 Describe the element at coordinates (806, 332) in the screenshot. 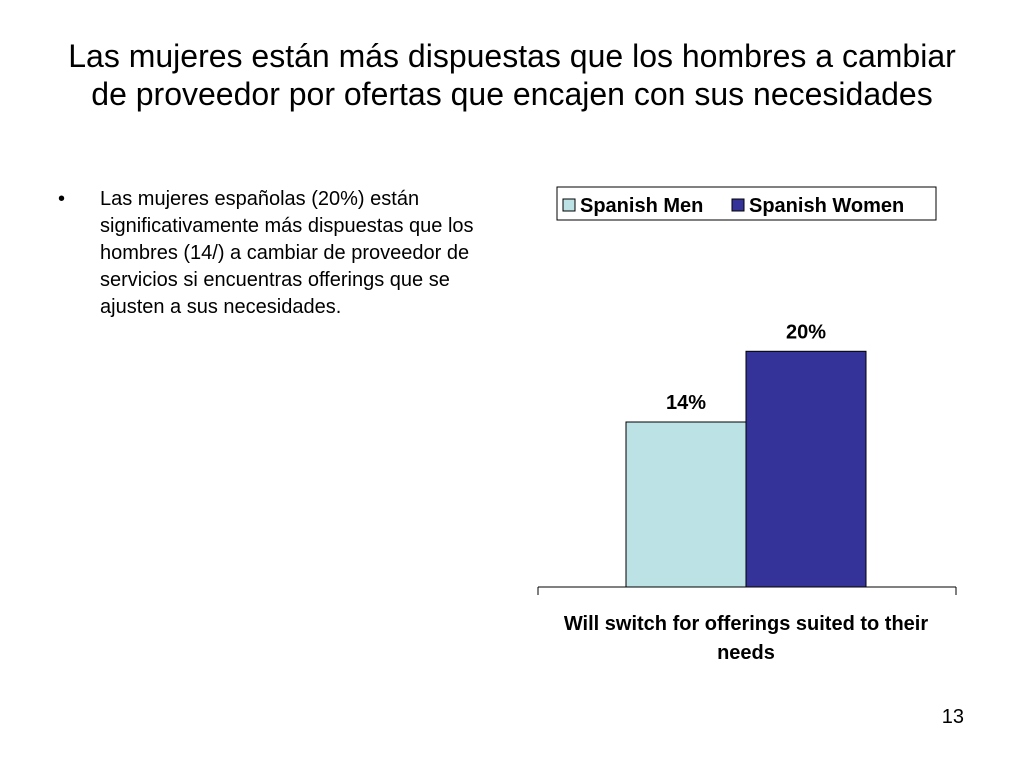

I see `data-label-spanish-women: 20%` at that location.